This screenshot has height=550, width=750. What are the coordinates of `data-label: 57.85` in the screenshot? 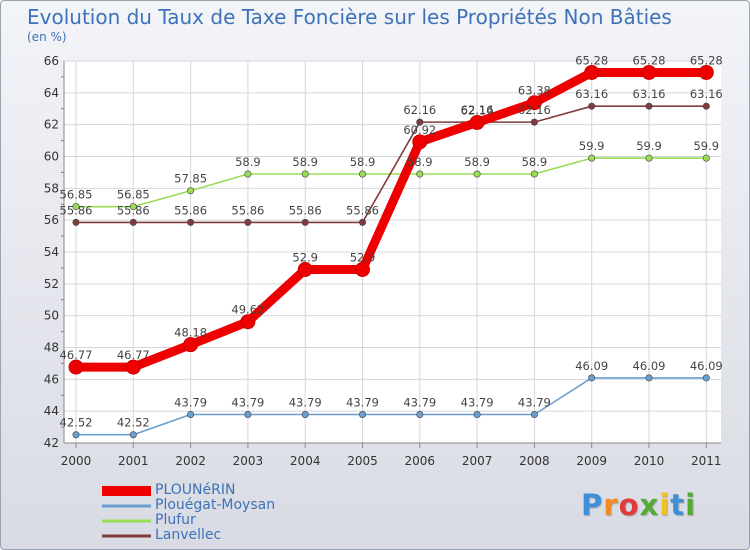 It's located at (190, 179).